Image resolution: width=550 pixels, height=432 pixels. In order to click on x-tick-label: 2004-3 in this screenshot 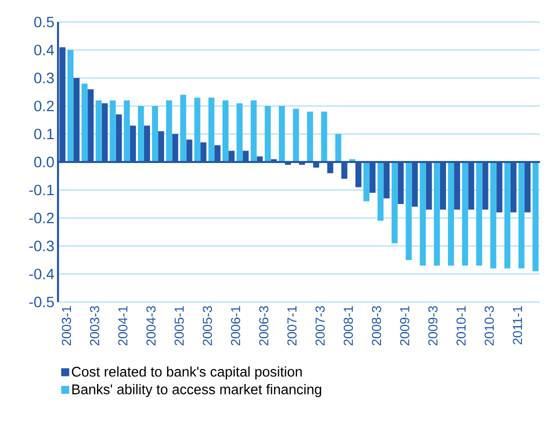, I will do `click(151, 326)`.